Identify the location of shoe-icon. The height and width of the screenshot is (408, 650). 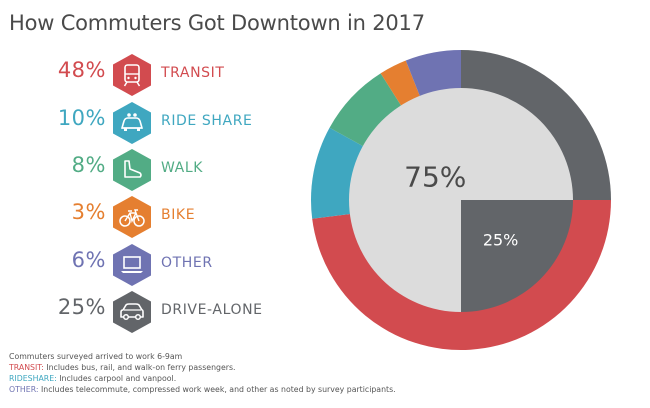
(132, 170).